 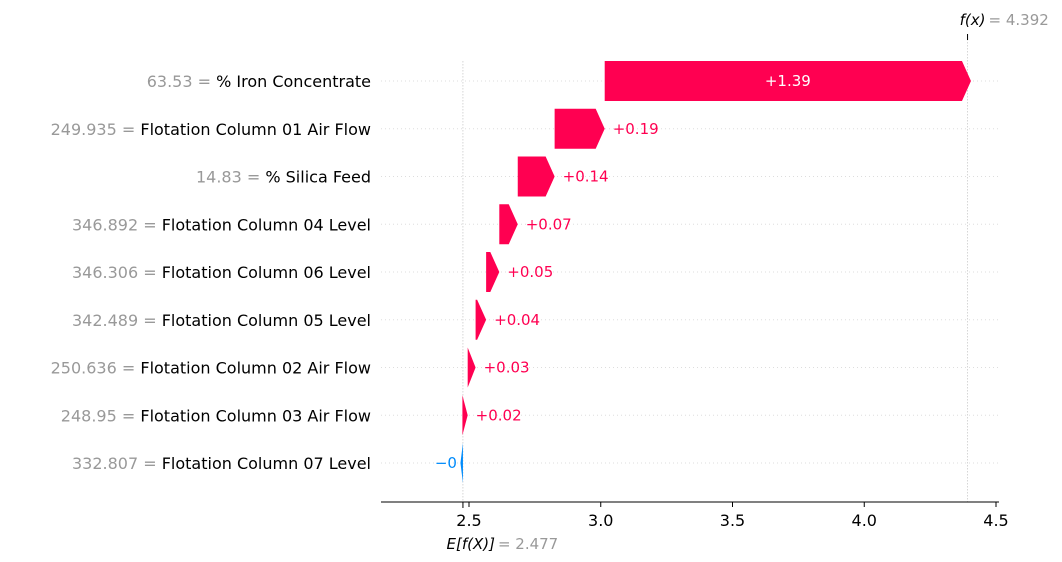 I want to click on x-axis: 2.5 3.0 3.5 4.0 4.5, so click(x=695, y=515).